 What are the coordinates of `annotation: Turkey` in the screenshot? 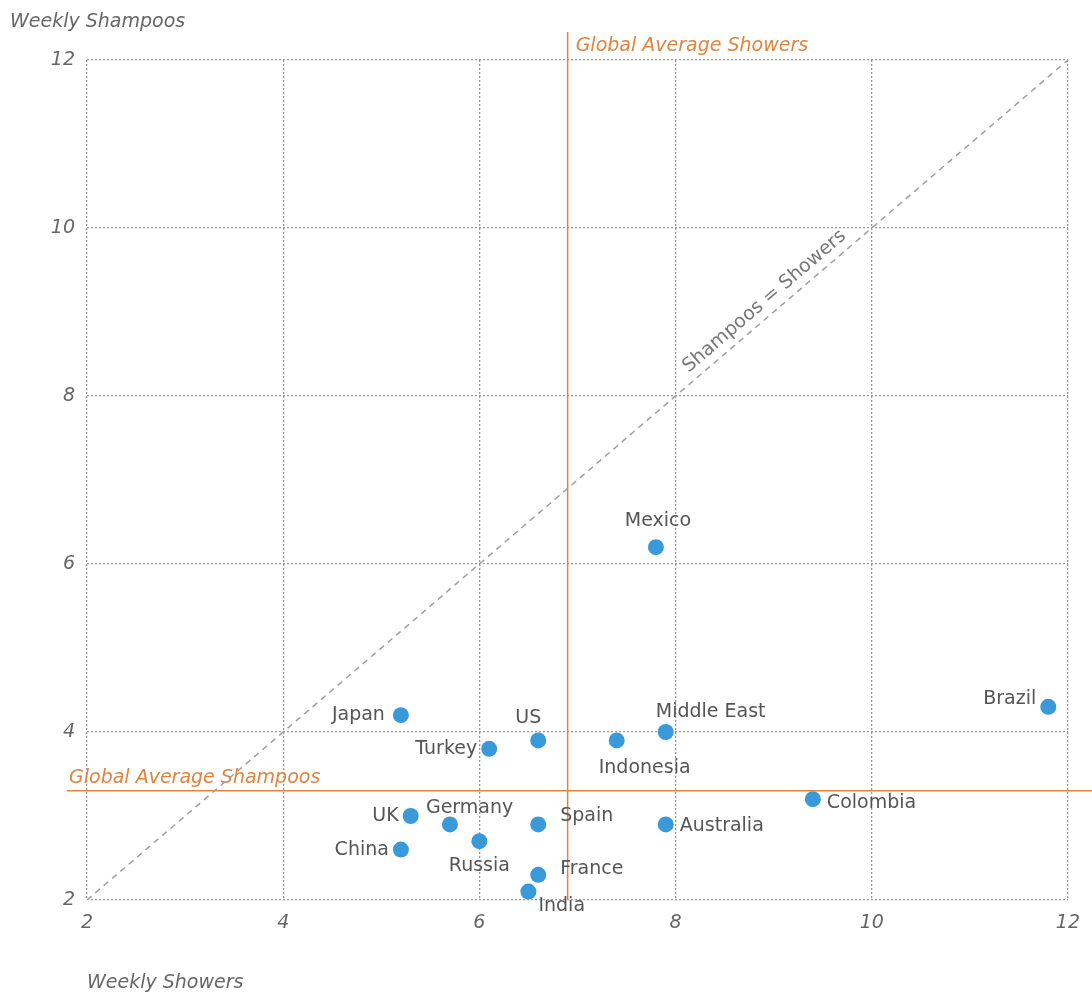 It's located at (446, 746).